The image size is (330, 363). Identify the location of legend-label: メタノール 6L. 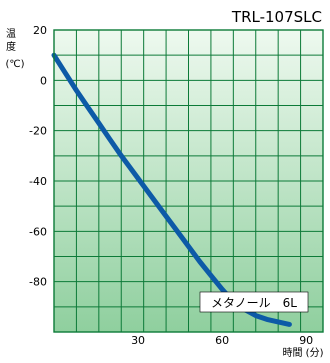
(254, 303).